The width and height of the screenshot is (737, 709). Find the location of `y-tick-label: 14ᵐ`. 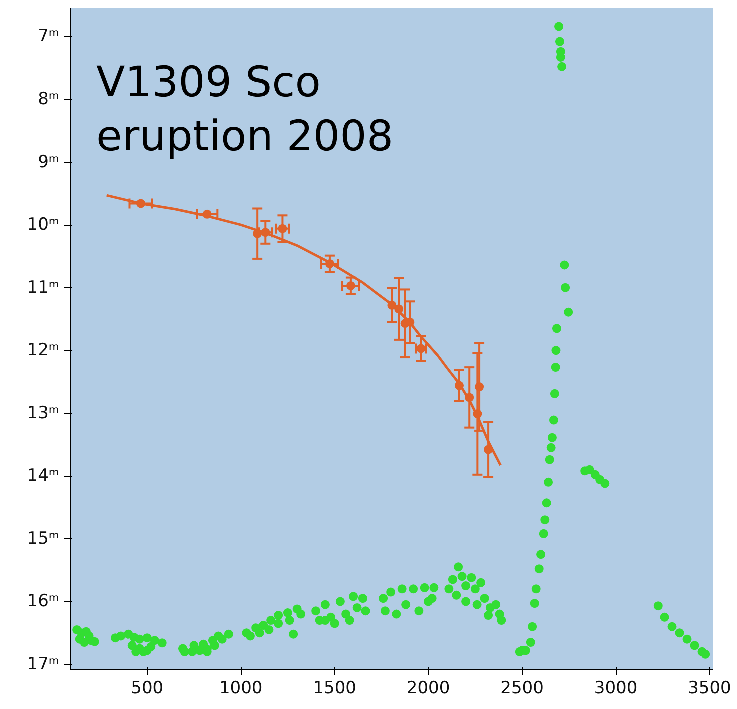

y-tick-label: 14ᵐ is located at coordinates (43, 476).